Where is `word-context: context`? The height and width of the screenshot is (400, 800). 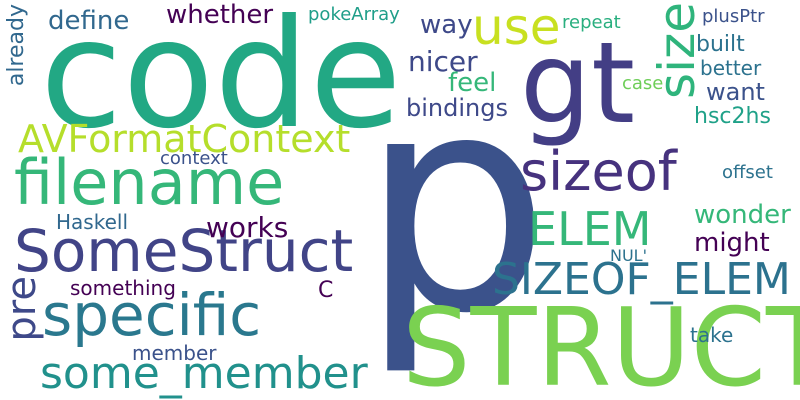 word-context: context is located at coordinates (194, 158).